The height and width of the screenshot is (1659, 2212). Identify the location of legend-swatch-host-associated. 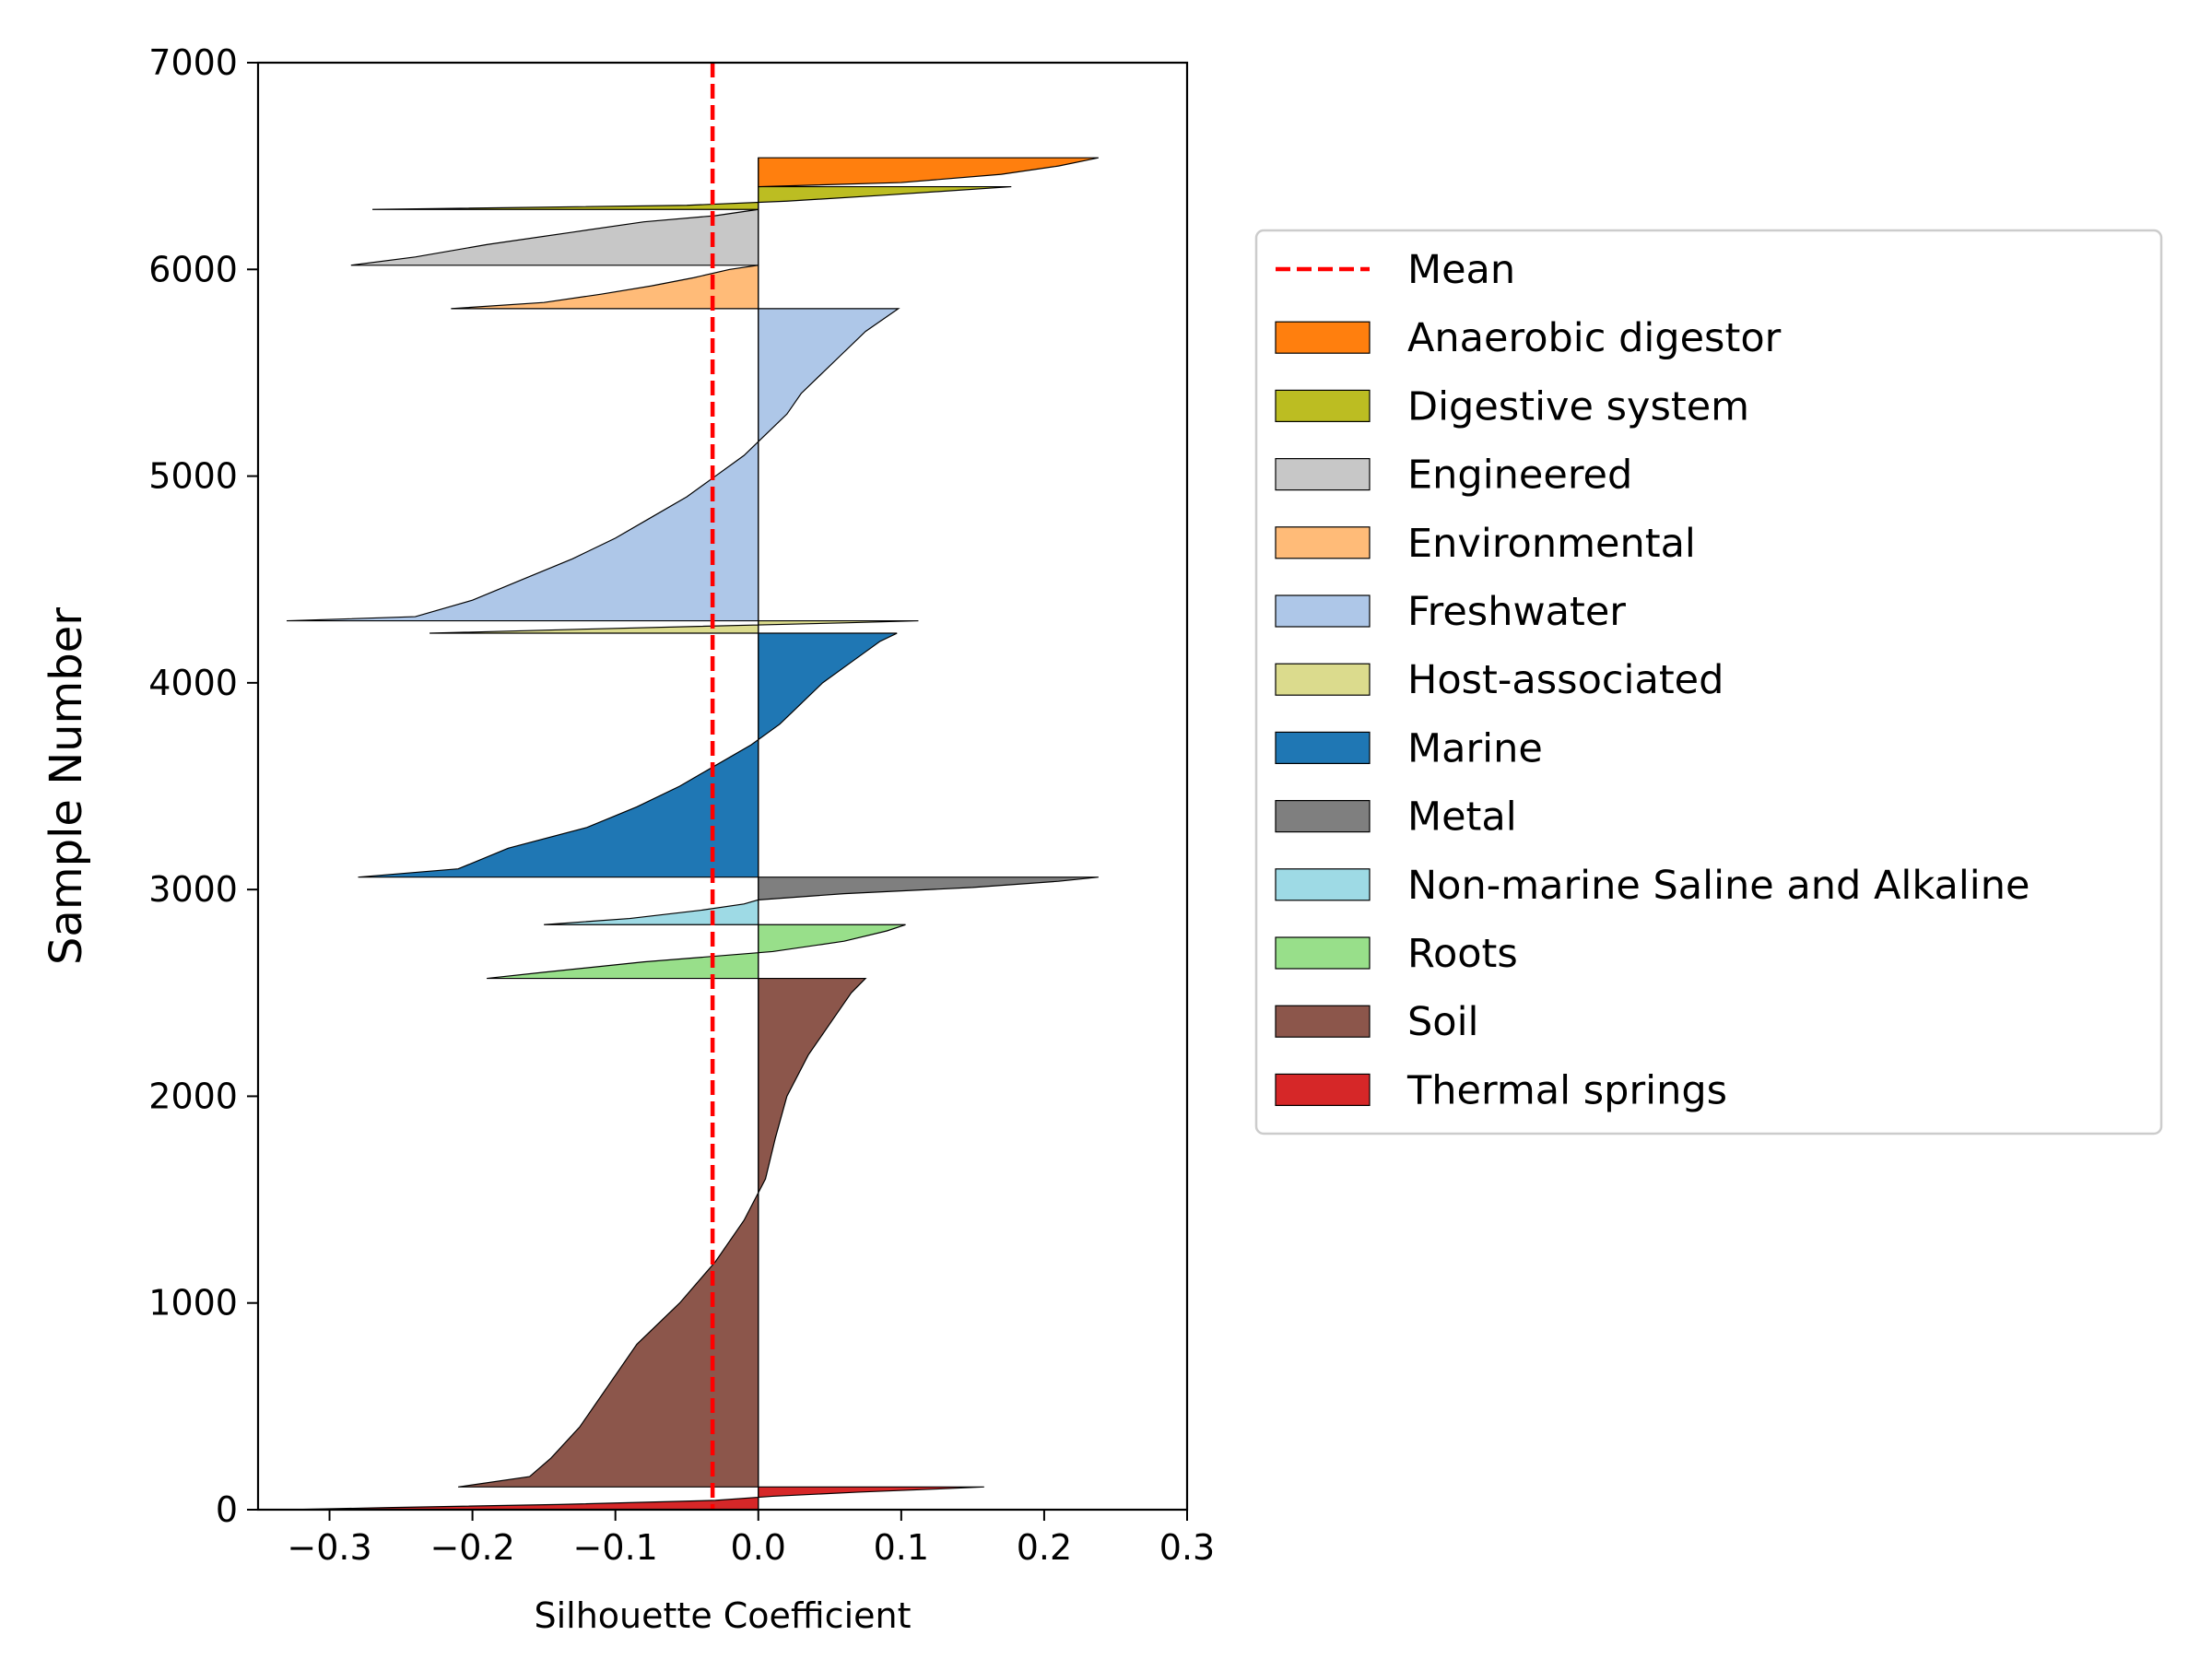
(1323, 679).